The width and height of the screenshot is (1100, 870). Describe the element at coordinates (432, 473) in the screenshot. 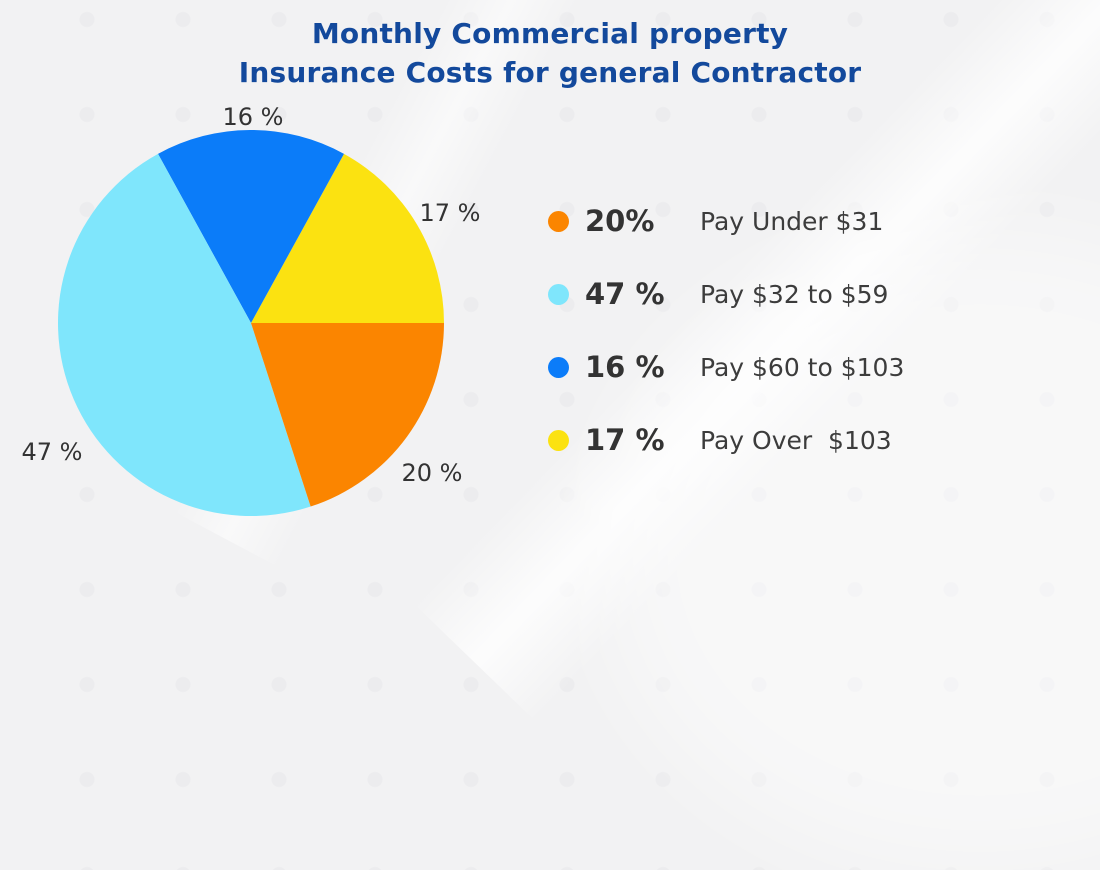

I see `pie-value-label: 20 %` at that location.